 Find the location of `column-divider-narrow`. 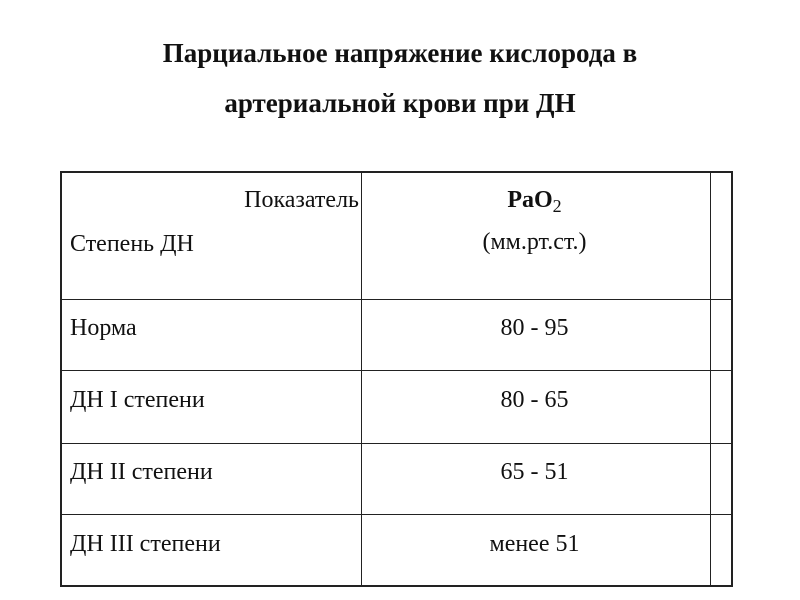

column-divider-narrow is located at coordinates (710, 379).